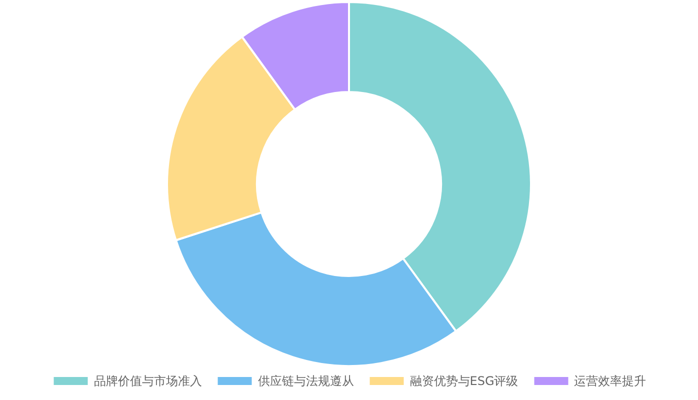 The width and height of the screenshot is (698, 400). What do you see at coordinates (464, 381) in the screenshot?
I see `legend-label: 融资优势与ESG评级` at bounding box center [464, 381].